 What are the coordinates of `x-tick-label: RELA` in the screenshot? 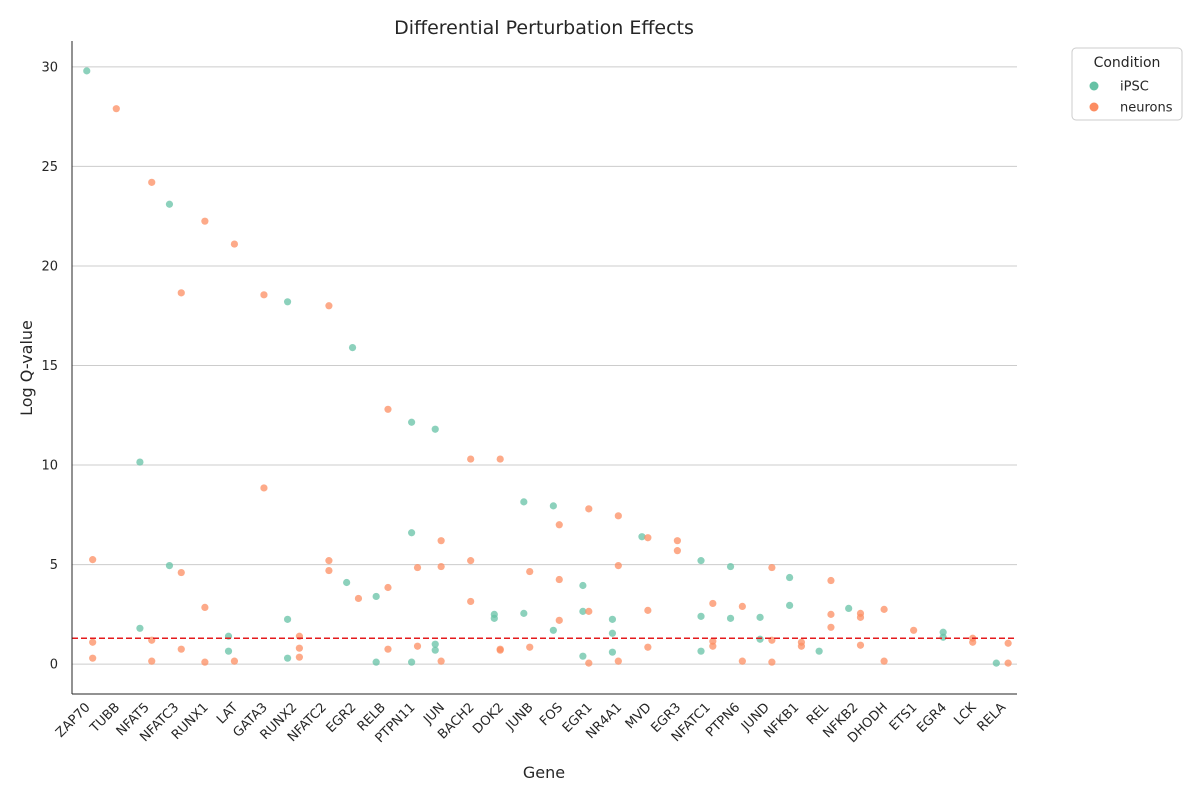 It's located at (992, 717).